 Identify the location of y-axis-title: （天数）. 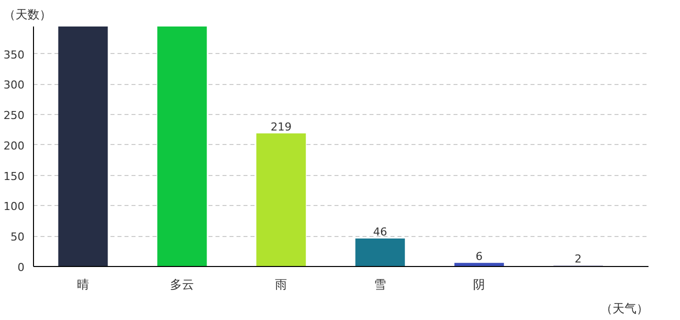
(28, 15).